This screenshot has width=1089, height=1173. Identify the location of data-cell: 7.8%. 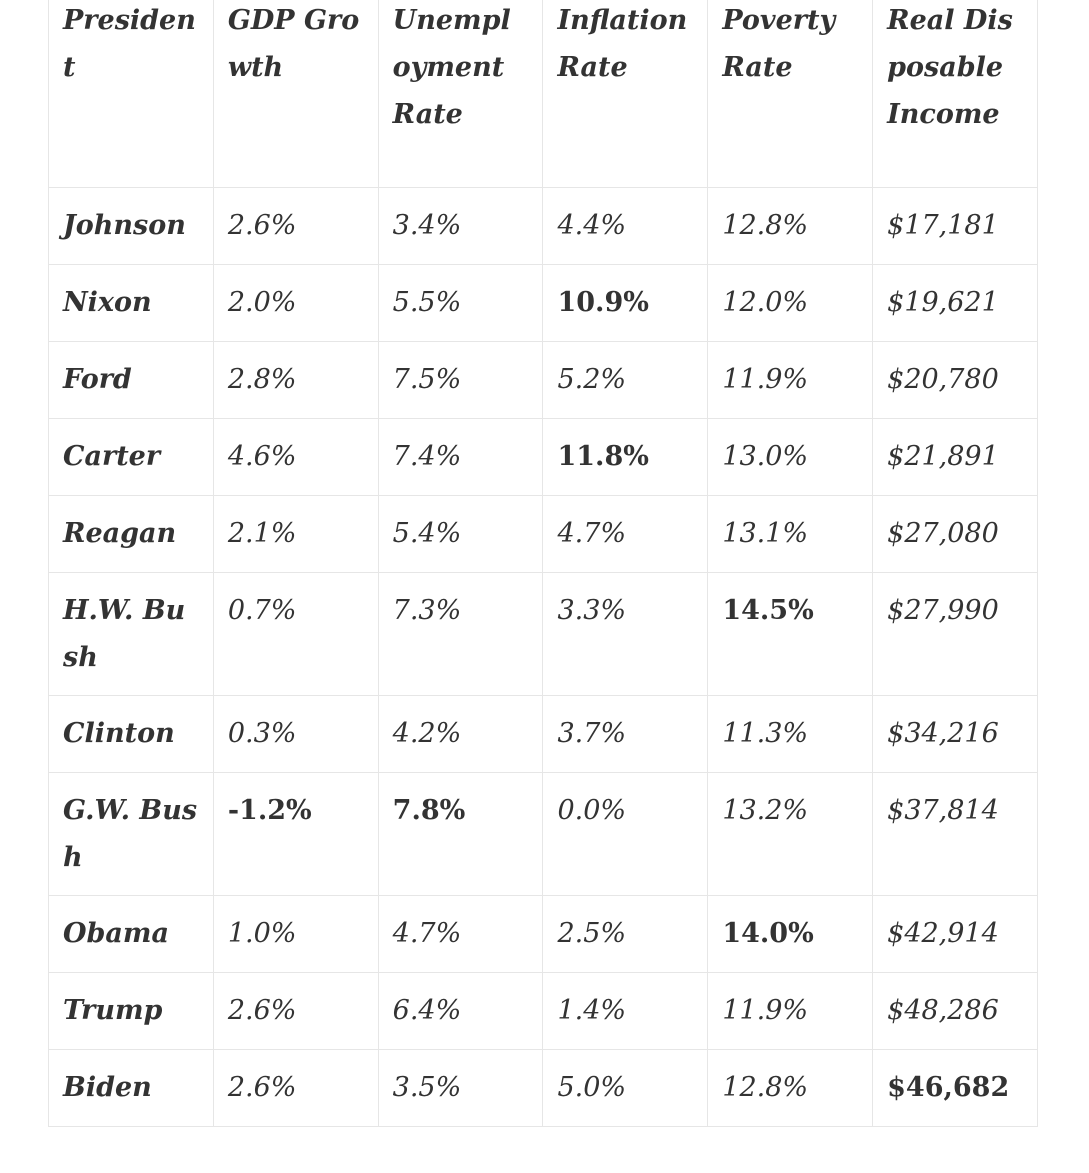
(460, 834).